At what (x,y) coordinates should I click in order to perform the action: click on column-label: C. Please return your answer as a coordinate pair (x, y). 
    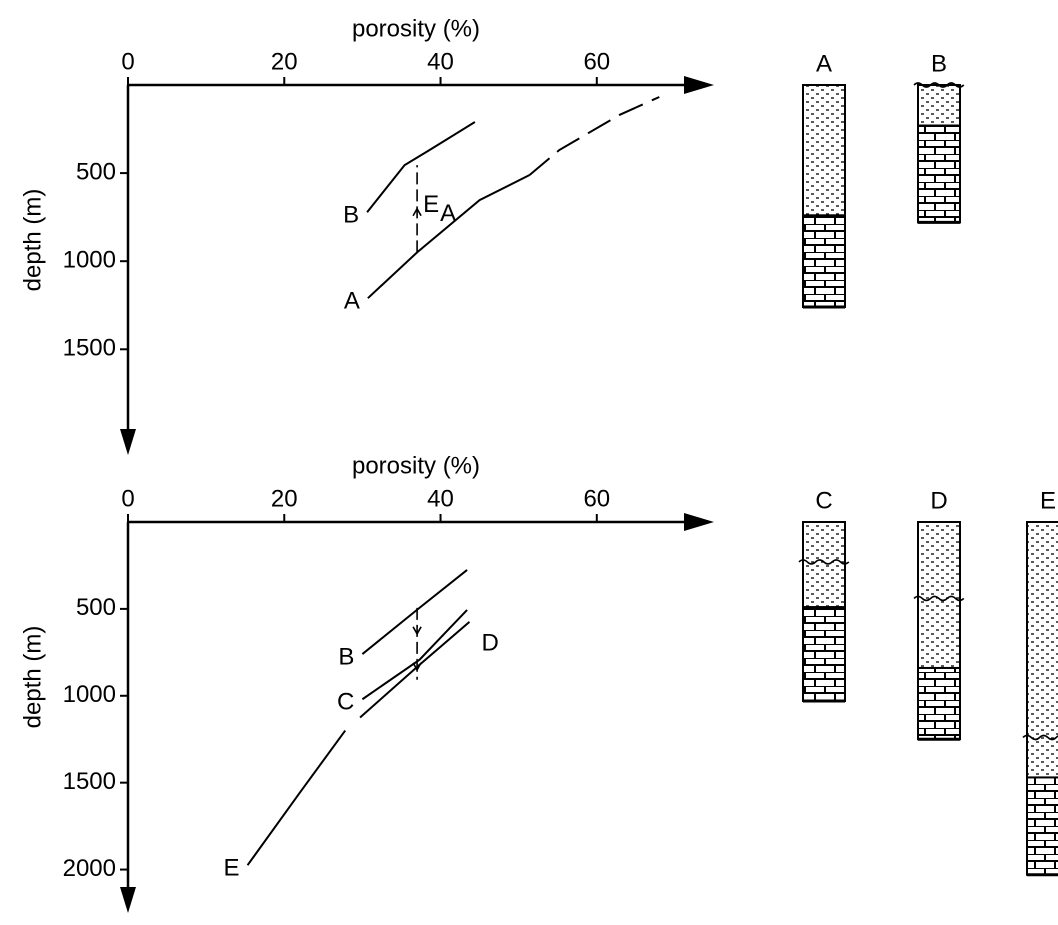
    Looking at the image, I should click on (823, 500).